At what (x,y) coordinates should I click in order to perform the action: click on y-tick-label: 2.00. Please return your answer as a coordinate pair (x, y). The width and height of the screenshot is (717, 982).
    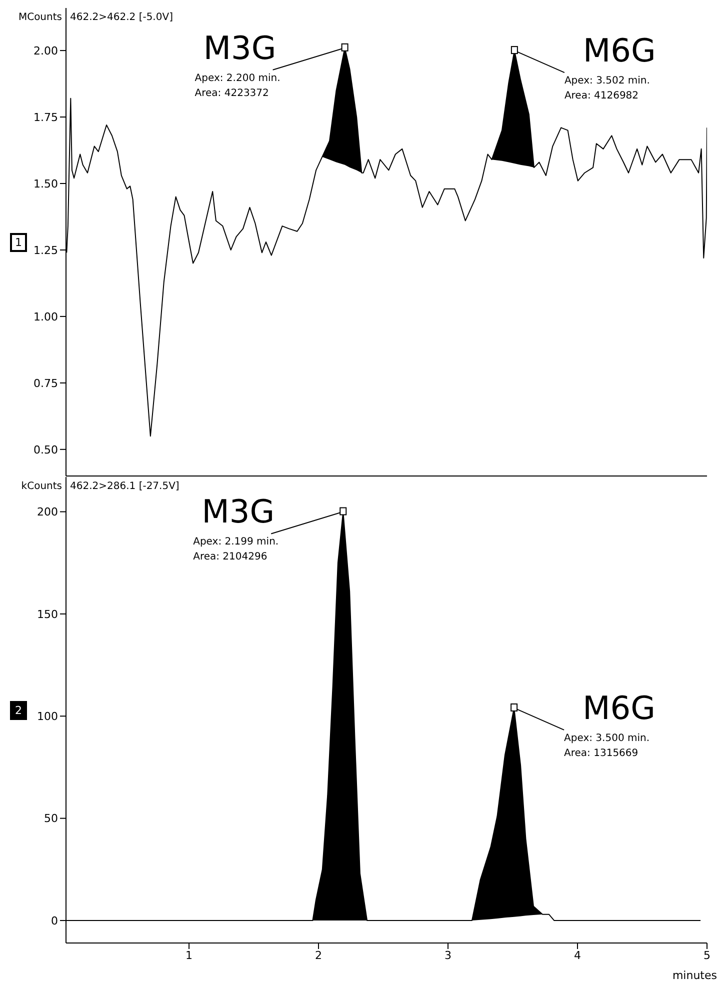
    Looking at the image, I should click on (46, 51).